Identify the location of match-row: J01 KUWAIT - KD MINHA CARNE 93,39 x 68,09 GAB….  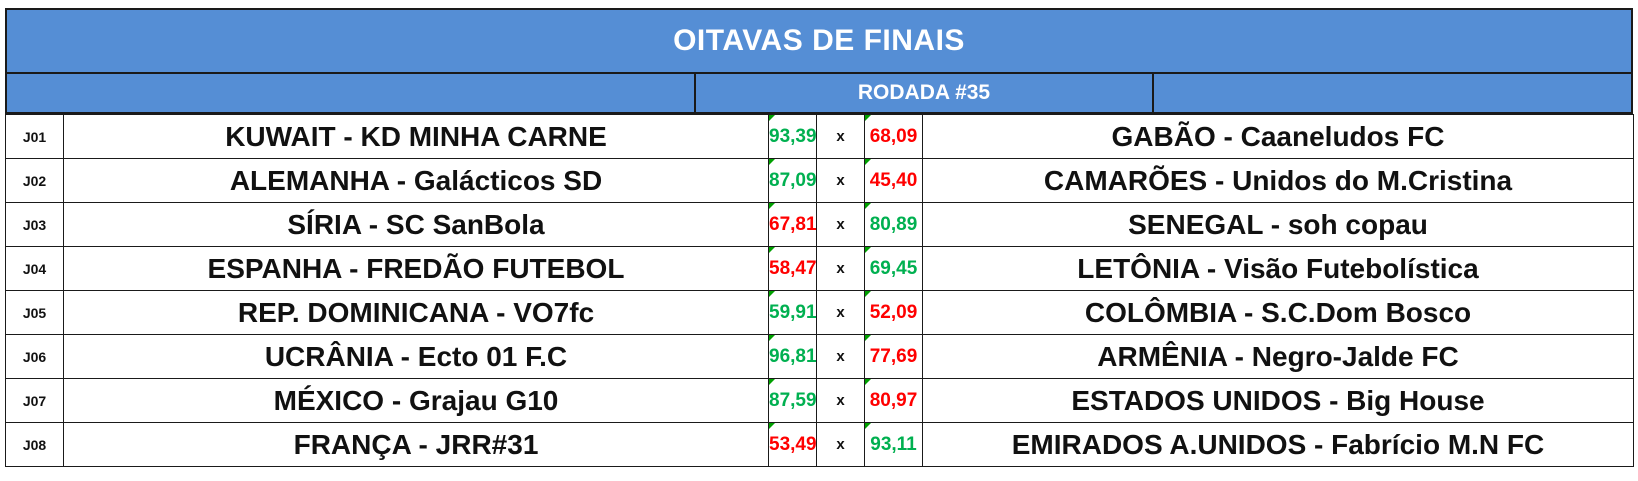
(819, 136).